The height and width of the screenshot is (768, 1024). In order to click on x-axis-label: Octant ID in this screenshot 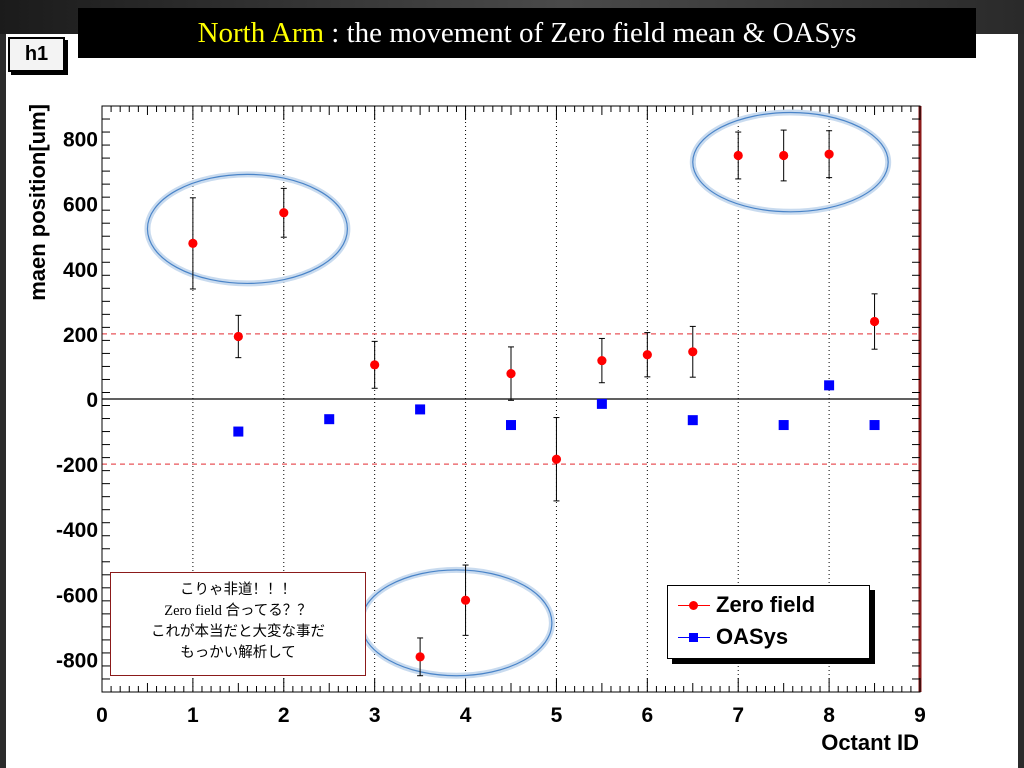, I will do `click(870, 742)`.